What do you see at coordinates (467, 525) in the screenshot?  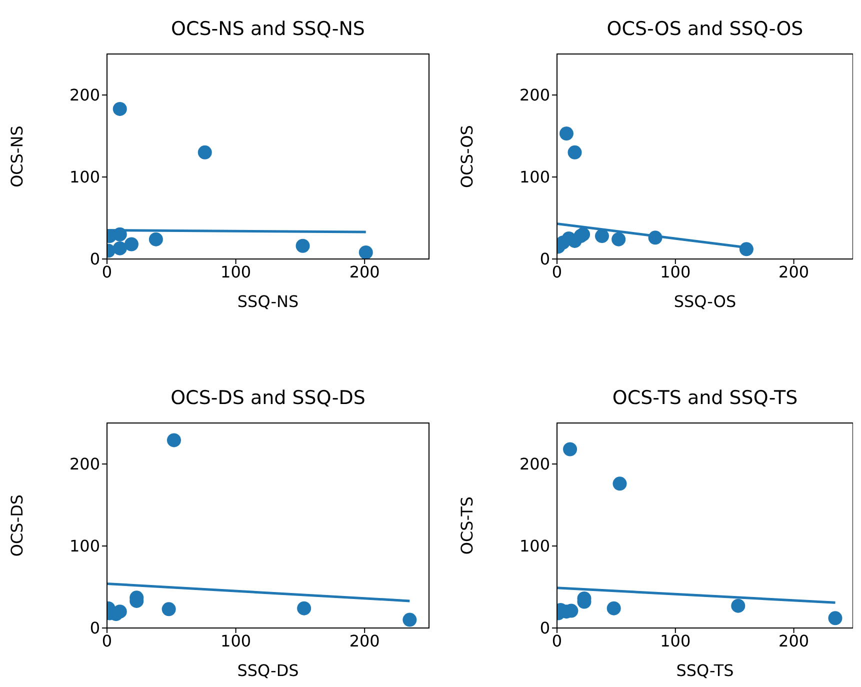 I see `y-axis-title: OCS-TS` at bounding box center [467, 525].